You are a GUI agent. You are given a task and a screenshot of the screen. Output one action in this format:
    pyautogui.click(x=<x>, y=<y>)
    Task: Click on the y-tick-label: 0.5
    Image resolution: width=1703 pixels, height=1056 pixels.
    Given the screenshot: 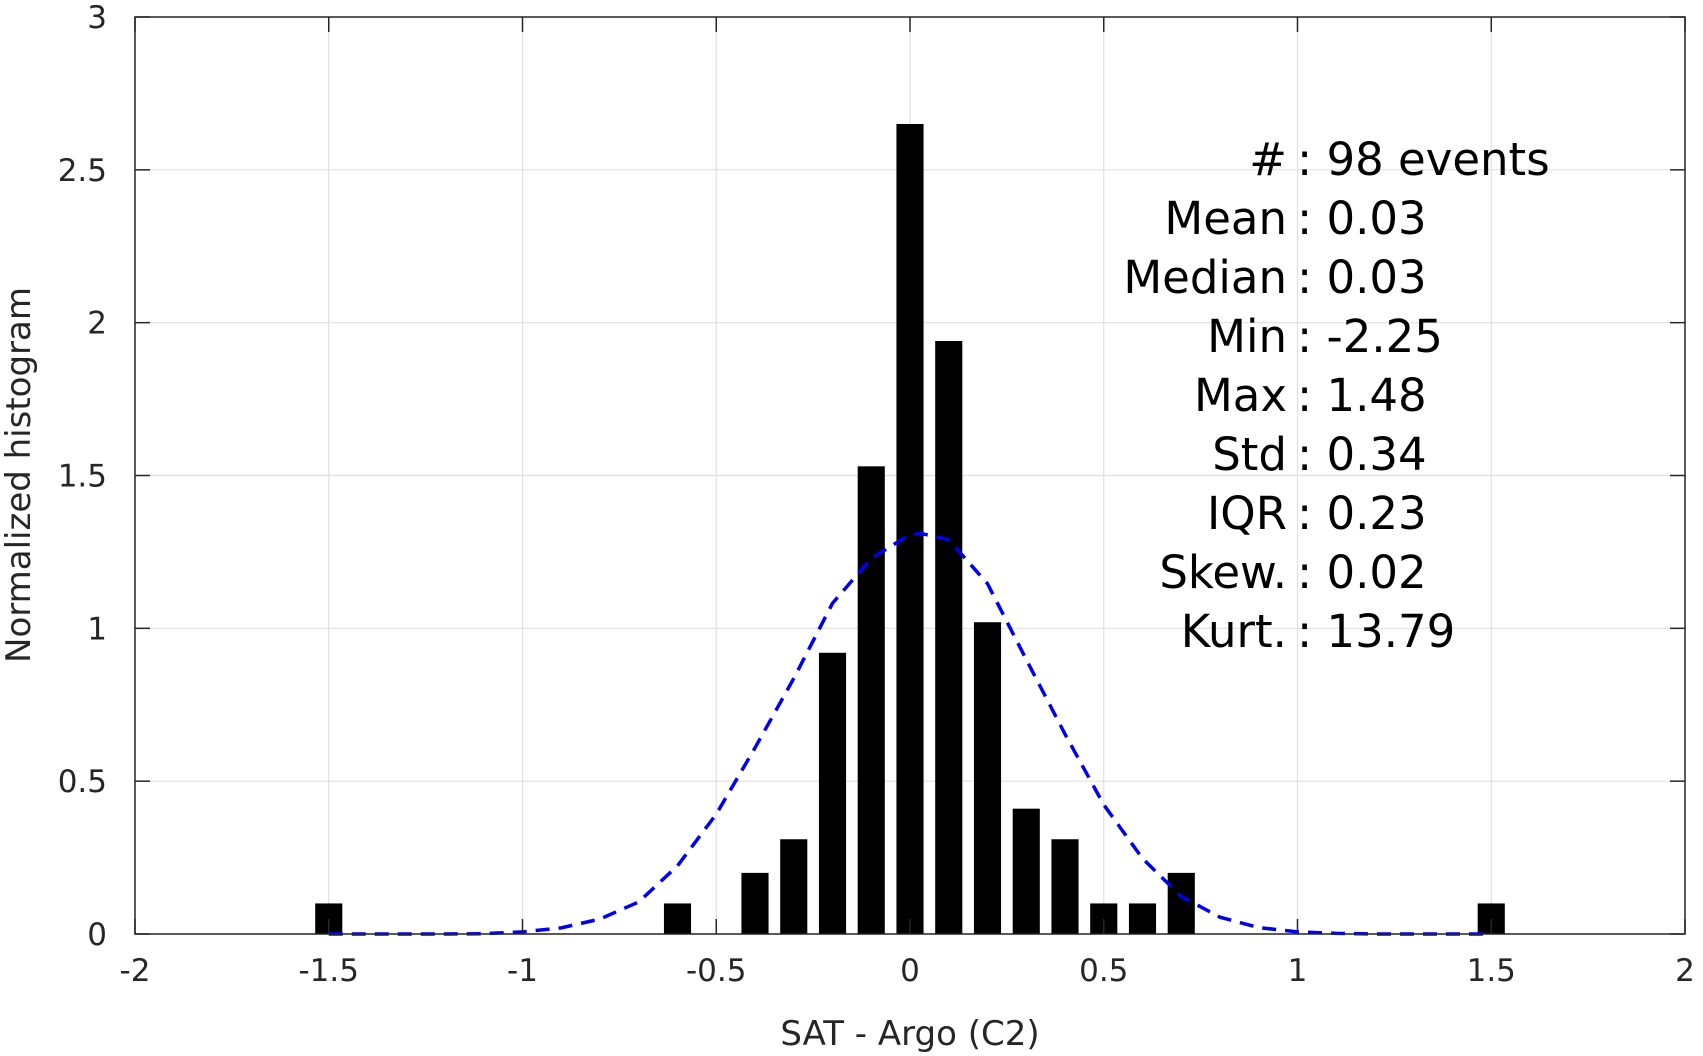 What is the action you would take?
    pyautogui.click(x=82, y=782)
    